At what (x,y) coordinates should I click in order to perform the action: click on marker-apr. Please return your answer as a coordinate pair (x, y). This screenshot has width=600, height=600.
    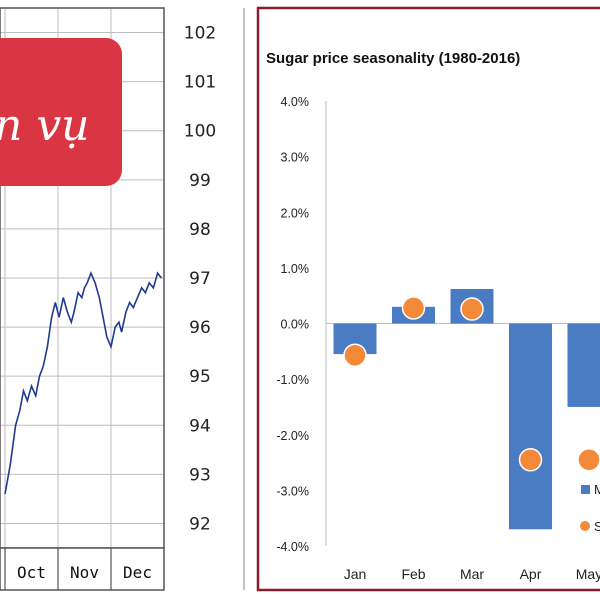
    Looking at the image, I should click on (530, 460).